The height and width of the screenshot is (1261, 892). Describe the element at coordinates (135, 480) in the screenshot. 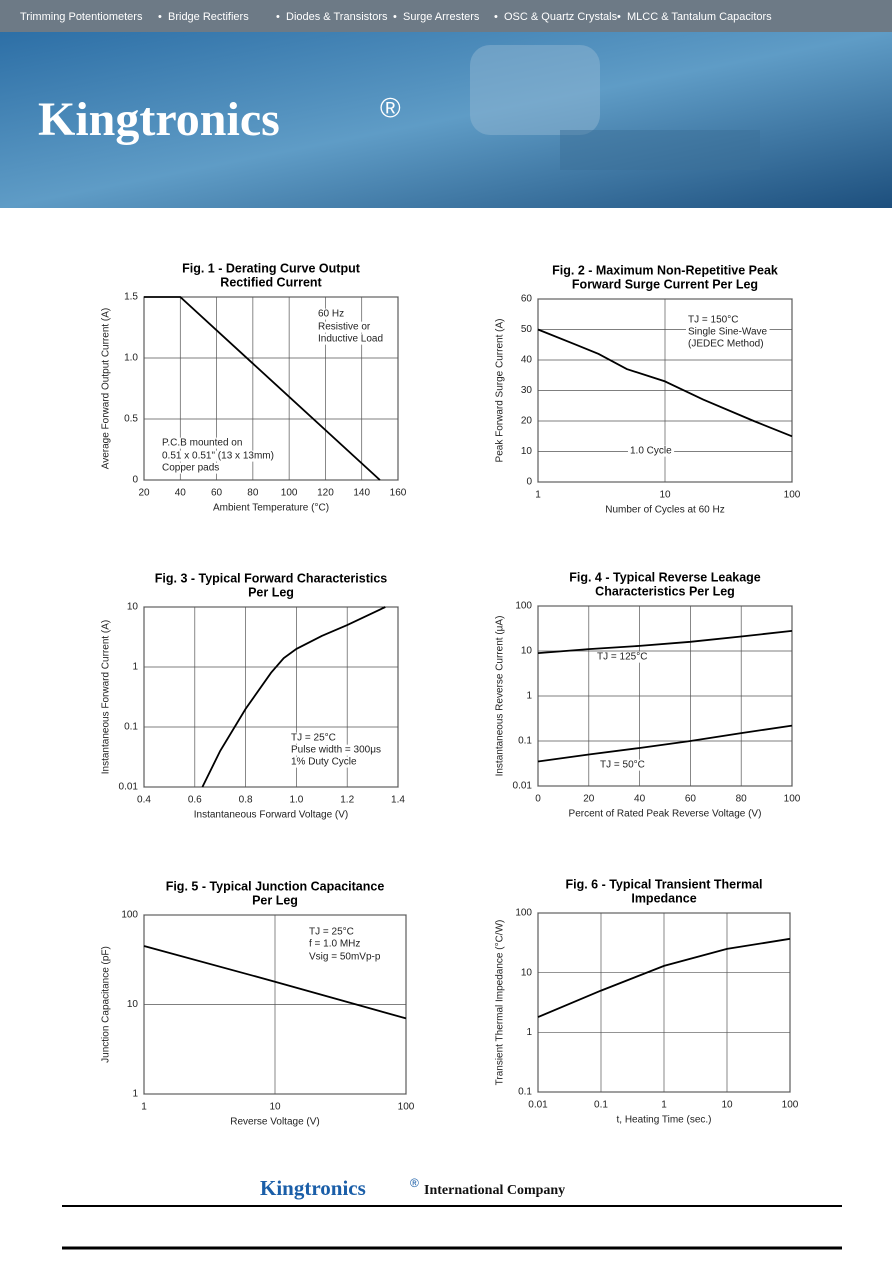

I see `y-tick-label: 0` at that location.